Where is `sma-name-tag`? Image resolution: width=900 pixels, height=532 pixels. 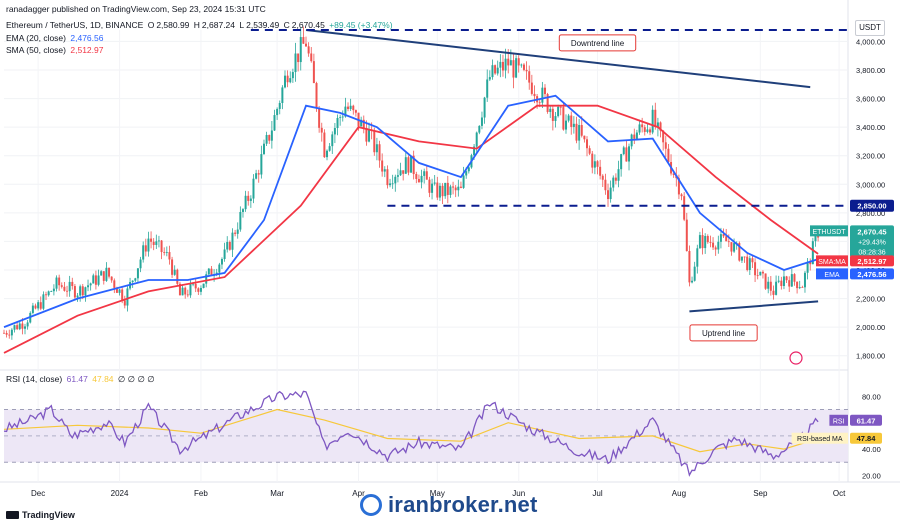
sma-name-tag is located at coordinates (832, 261).